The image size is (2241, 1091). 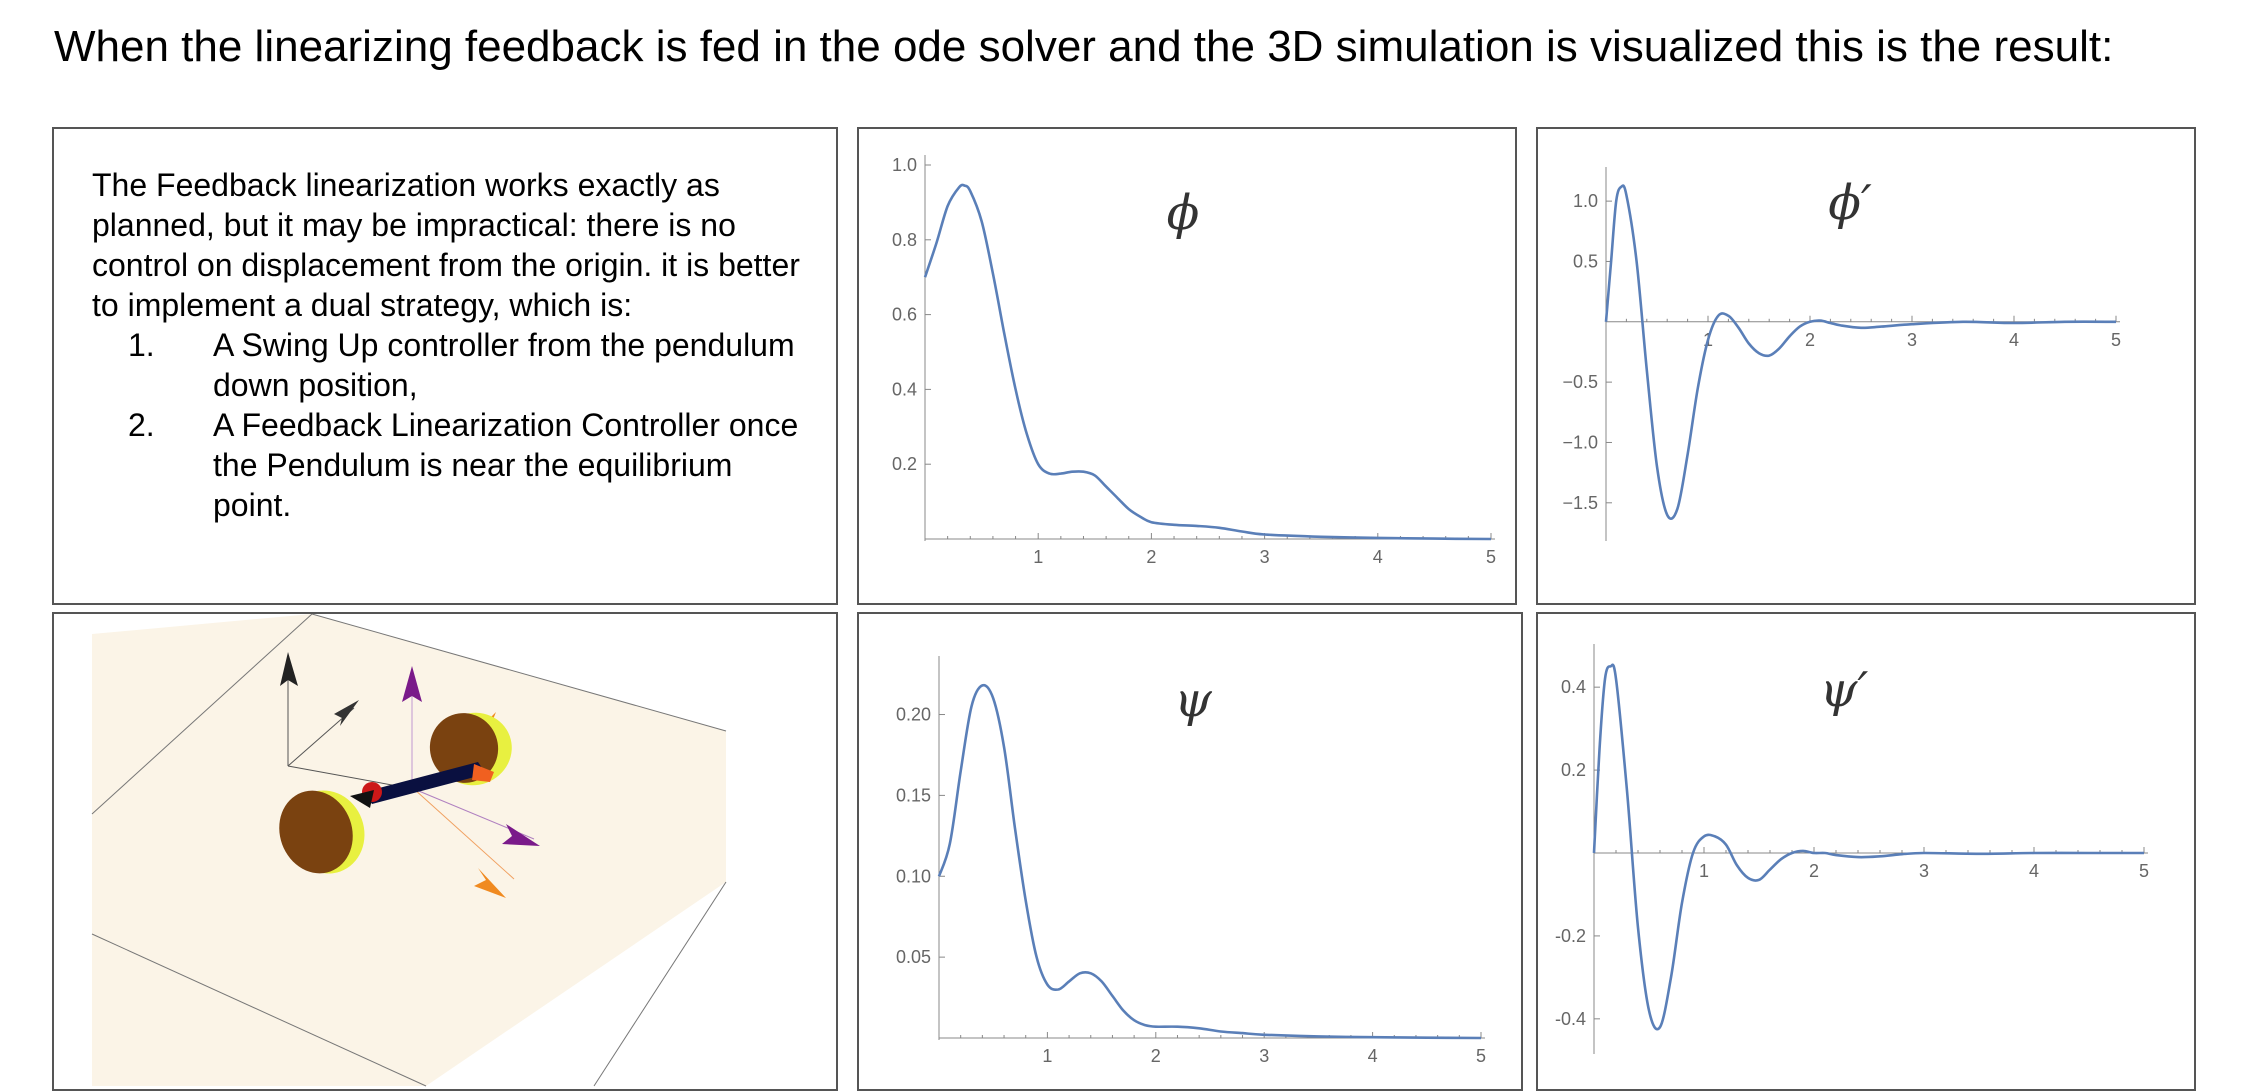 I want to click on chart-phi: 1 2 3 4 5 0.2 0.4 0.6 0.8 1.0 ϕ, so click(x=1187, y=366).